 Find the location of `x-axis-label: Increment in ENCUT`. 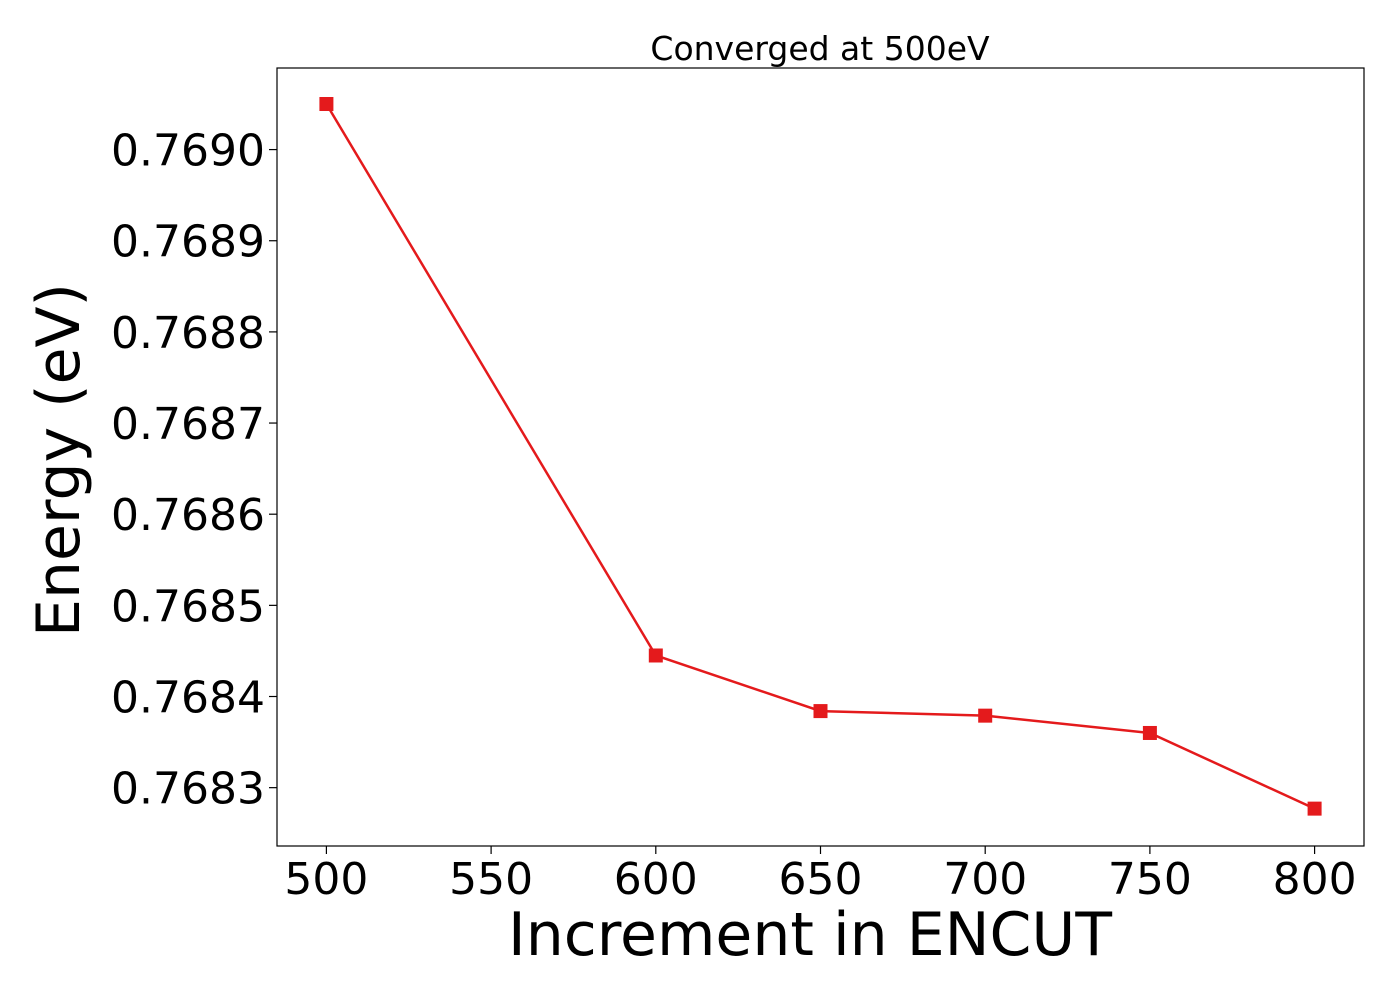

x-axis-label: Increment in ENCUT is located at coordinates (810, 935).